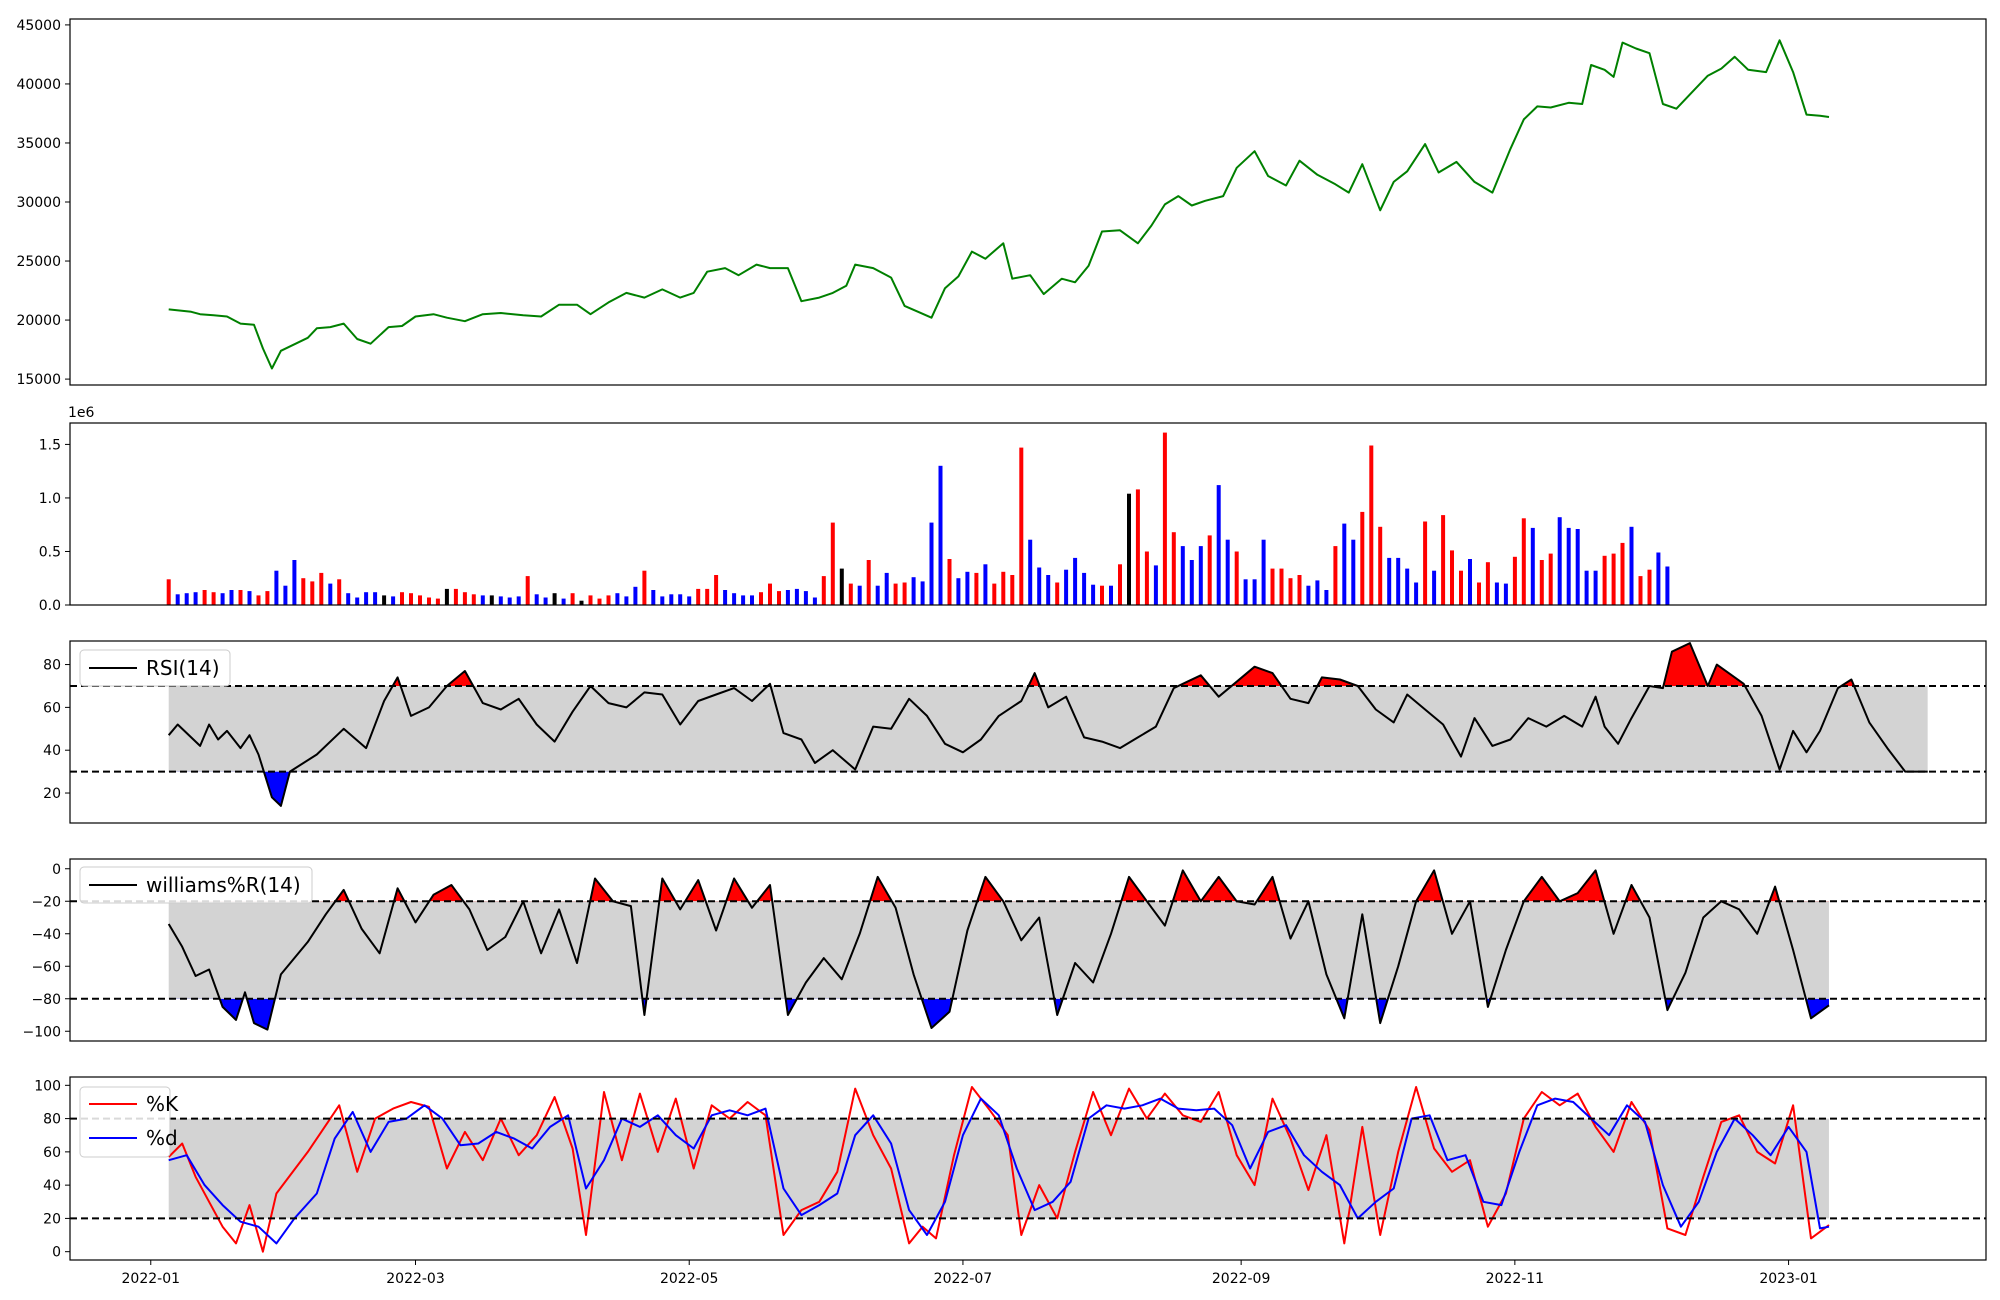 This screenshot has height=1300, width=2000. I want to click on stoch-plot-area, so click(1028, 1169).